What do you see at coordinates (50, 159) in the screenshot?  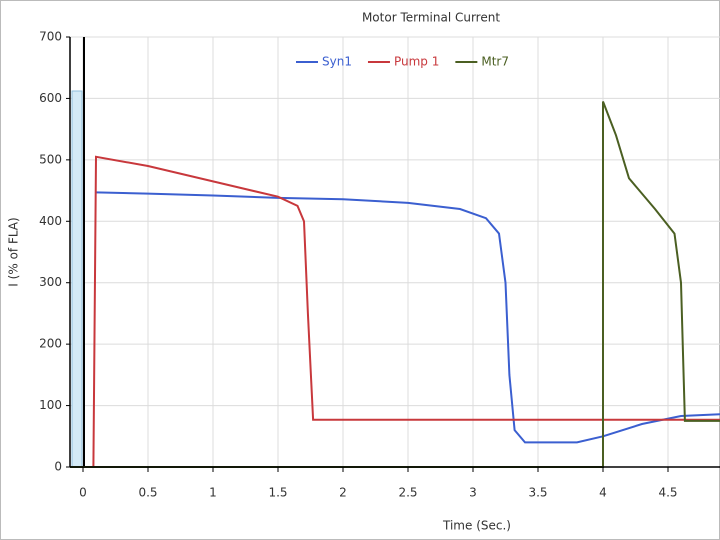 I see `y-tick-label: 500` at bounding box center [50, 159].